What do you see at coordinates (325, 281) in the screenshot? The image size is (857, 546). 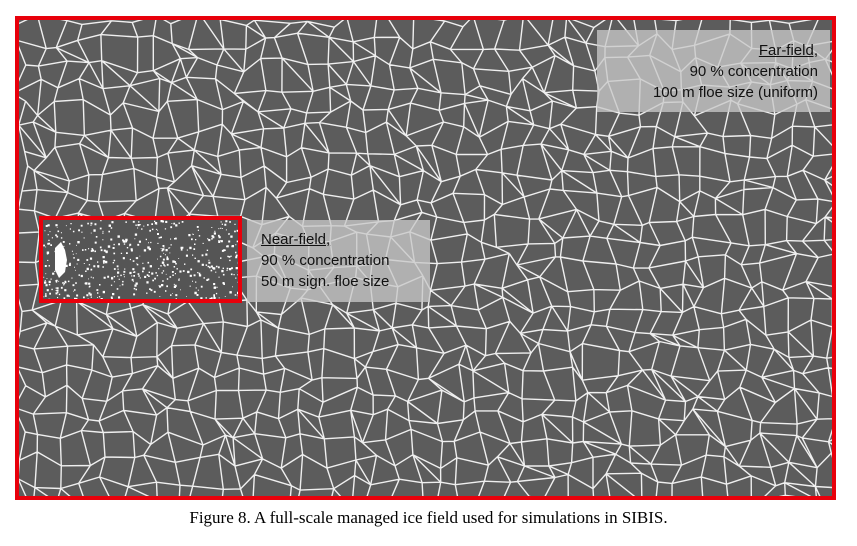 I see `near-field-floe-size: 50 m sign. floe size` at bounding box center [325, 281].